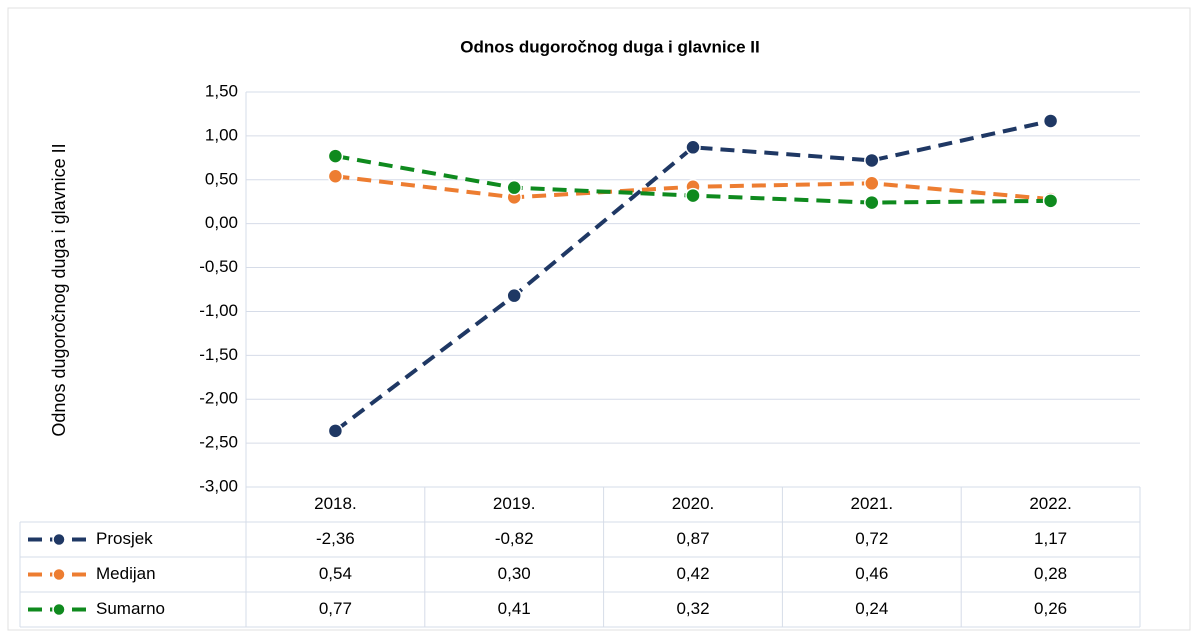 This screenshot has width=1197, height=634. I want to click on x-tick-label: 2020., so click(693, 503).